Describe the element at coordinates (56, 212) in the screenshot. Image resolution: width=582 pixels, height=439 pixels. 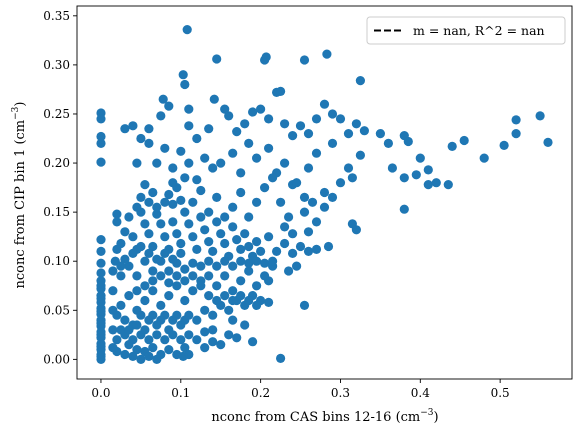
I see `y-tick-label: 0.15` at that location.